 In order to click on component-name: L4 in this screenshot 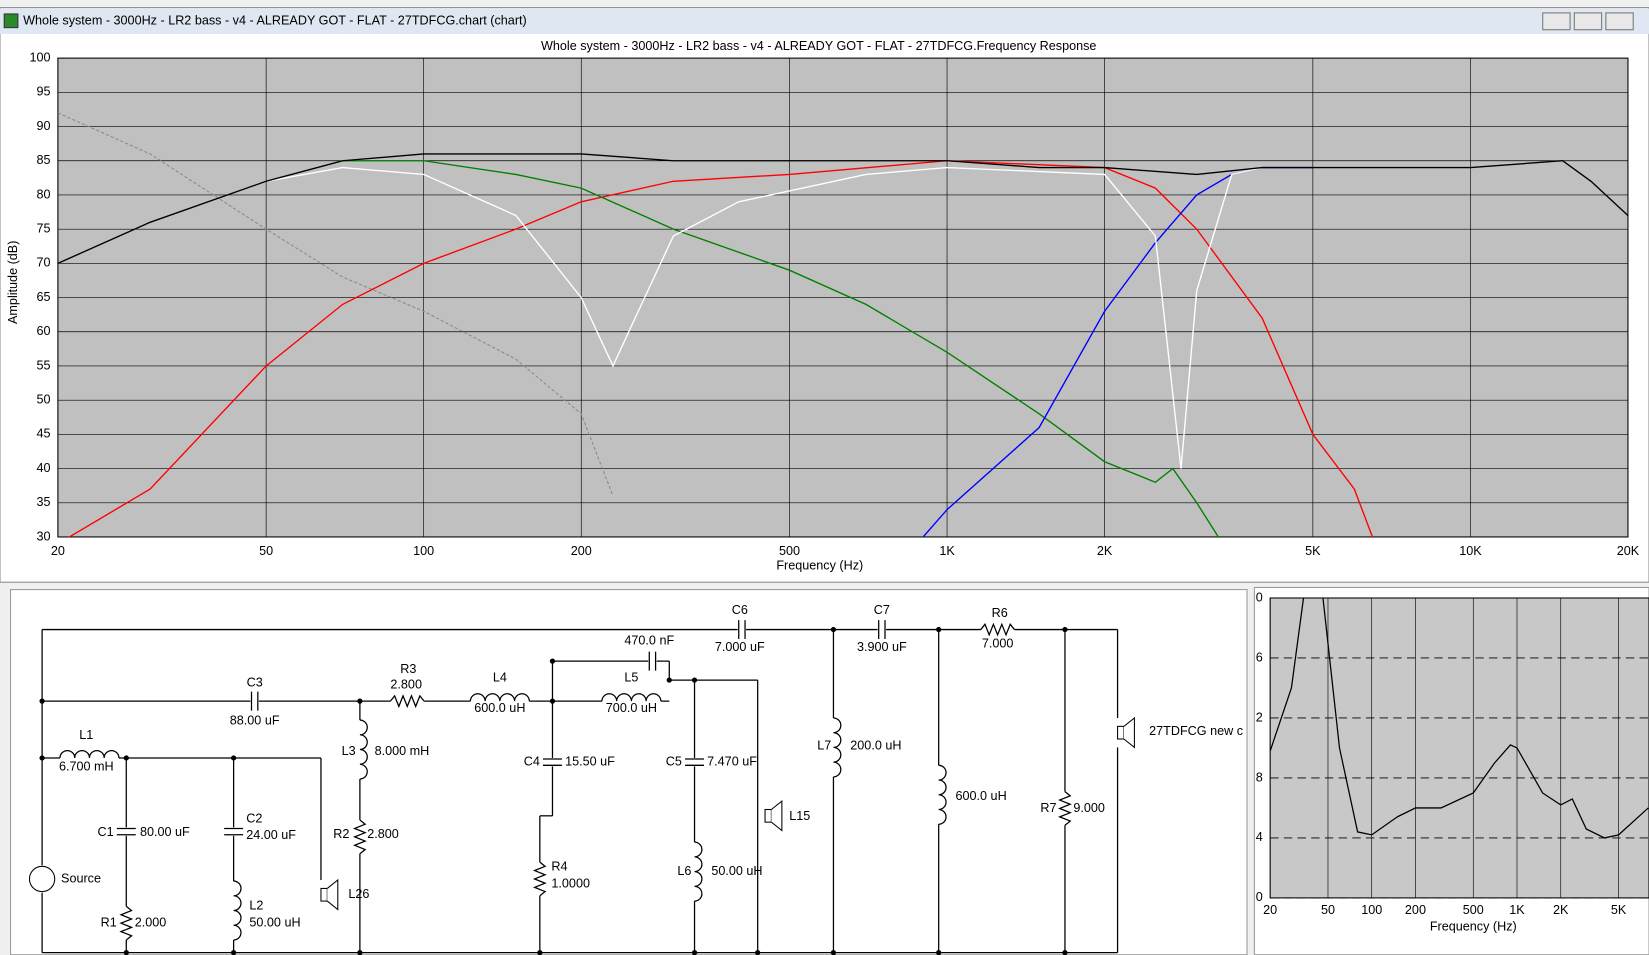, I will do `click(500, 677)`.